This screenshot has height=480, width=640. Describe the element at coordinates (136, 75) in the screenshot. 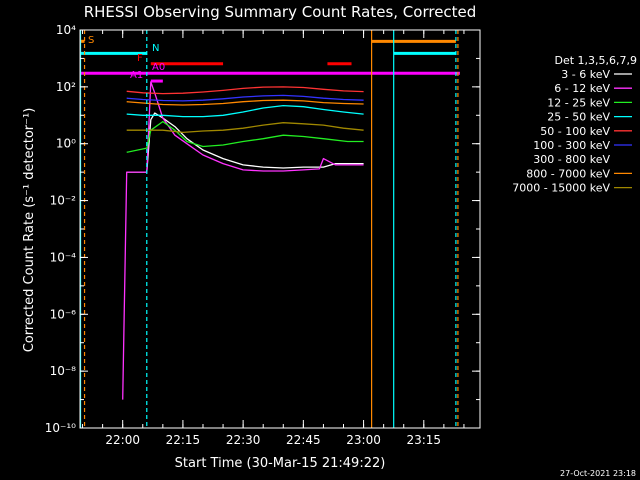

I see `flag-label-a1: A1` at that location.